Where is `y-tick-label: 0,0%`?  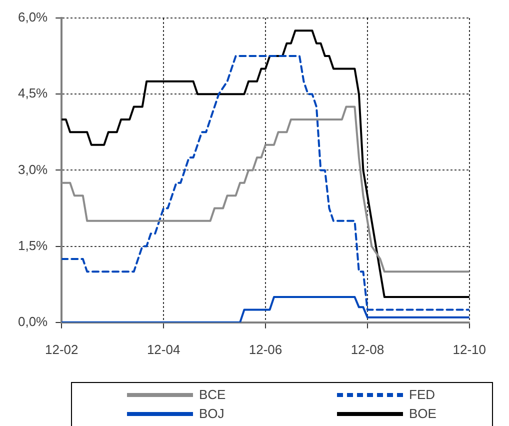
y-tick-label: 0,0% is located at coordinates (33, 321).